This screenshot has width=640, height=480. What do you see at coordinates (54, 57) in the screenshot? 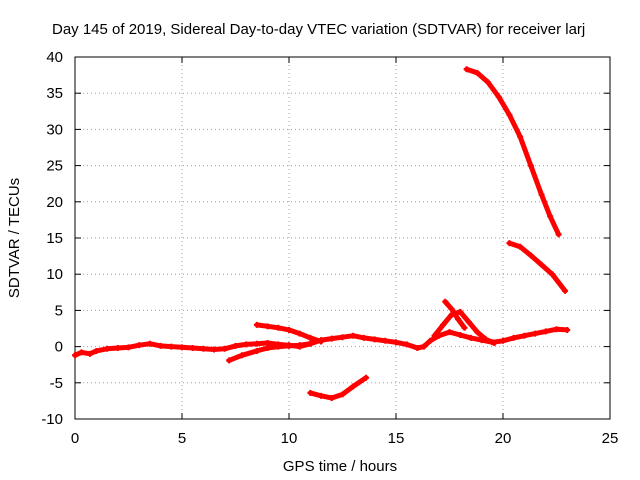
I see `y-tick-label: 40` at bounding box center [54, 57].